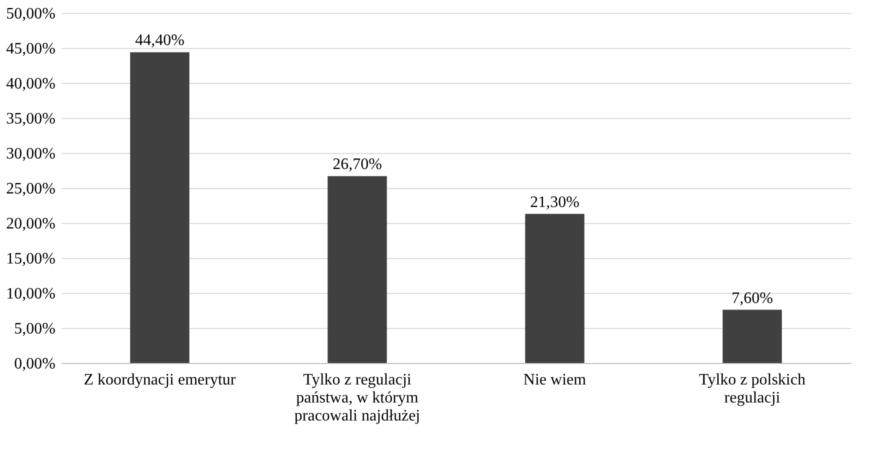  Describe the element at coordinates (31, 294) in the screenshot. I see `y-tick-label: 10,00%` at that location.